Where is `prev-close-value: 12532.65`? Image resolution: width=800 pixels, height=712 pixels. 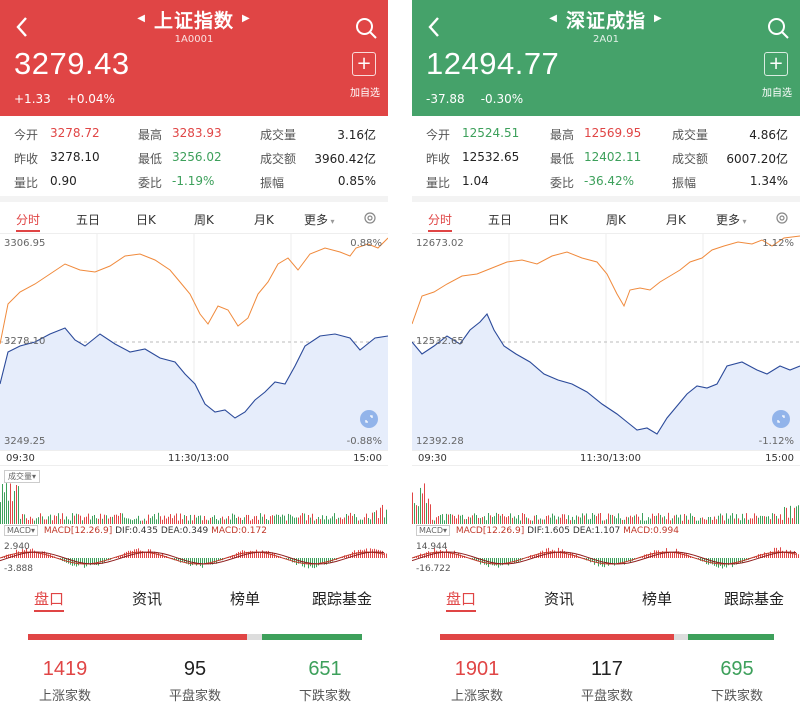
prev-close-value: 12532.65 is located at coordinates (491, 157).